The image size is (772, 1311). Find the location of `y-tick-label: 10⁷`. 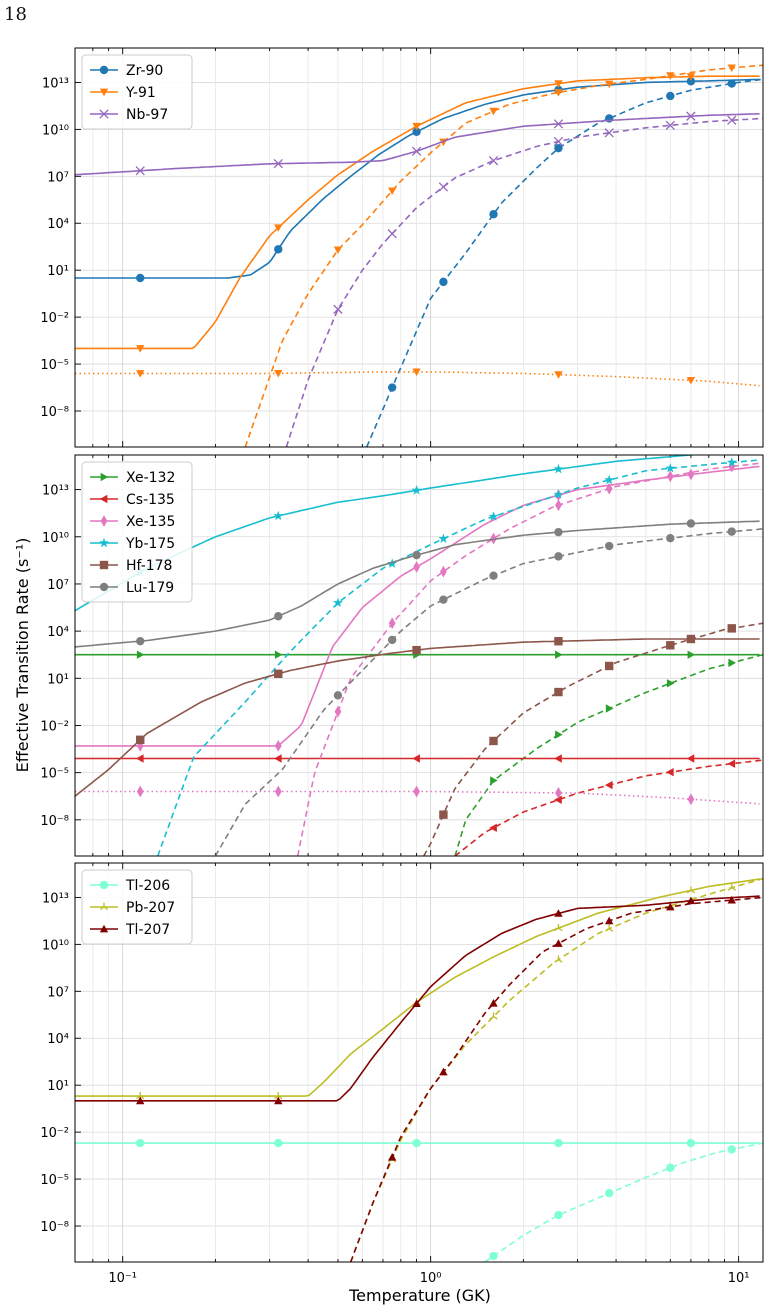

y-tick-label: 10⁷ is located at coordinates (58, 585).